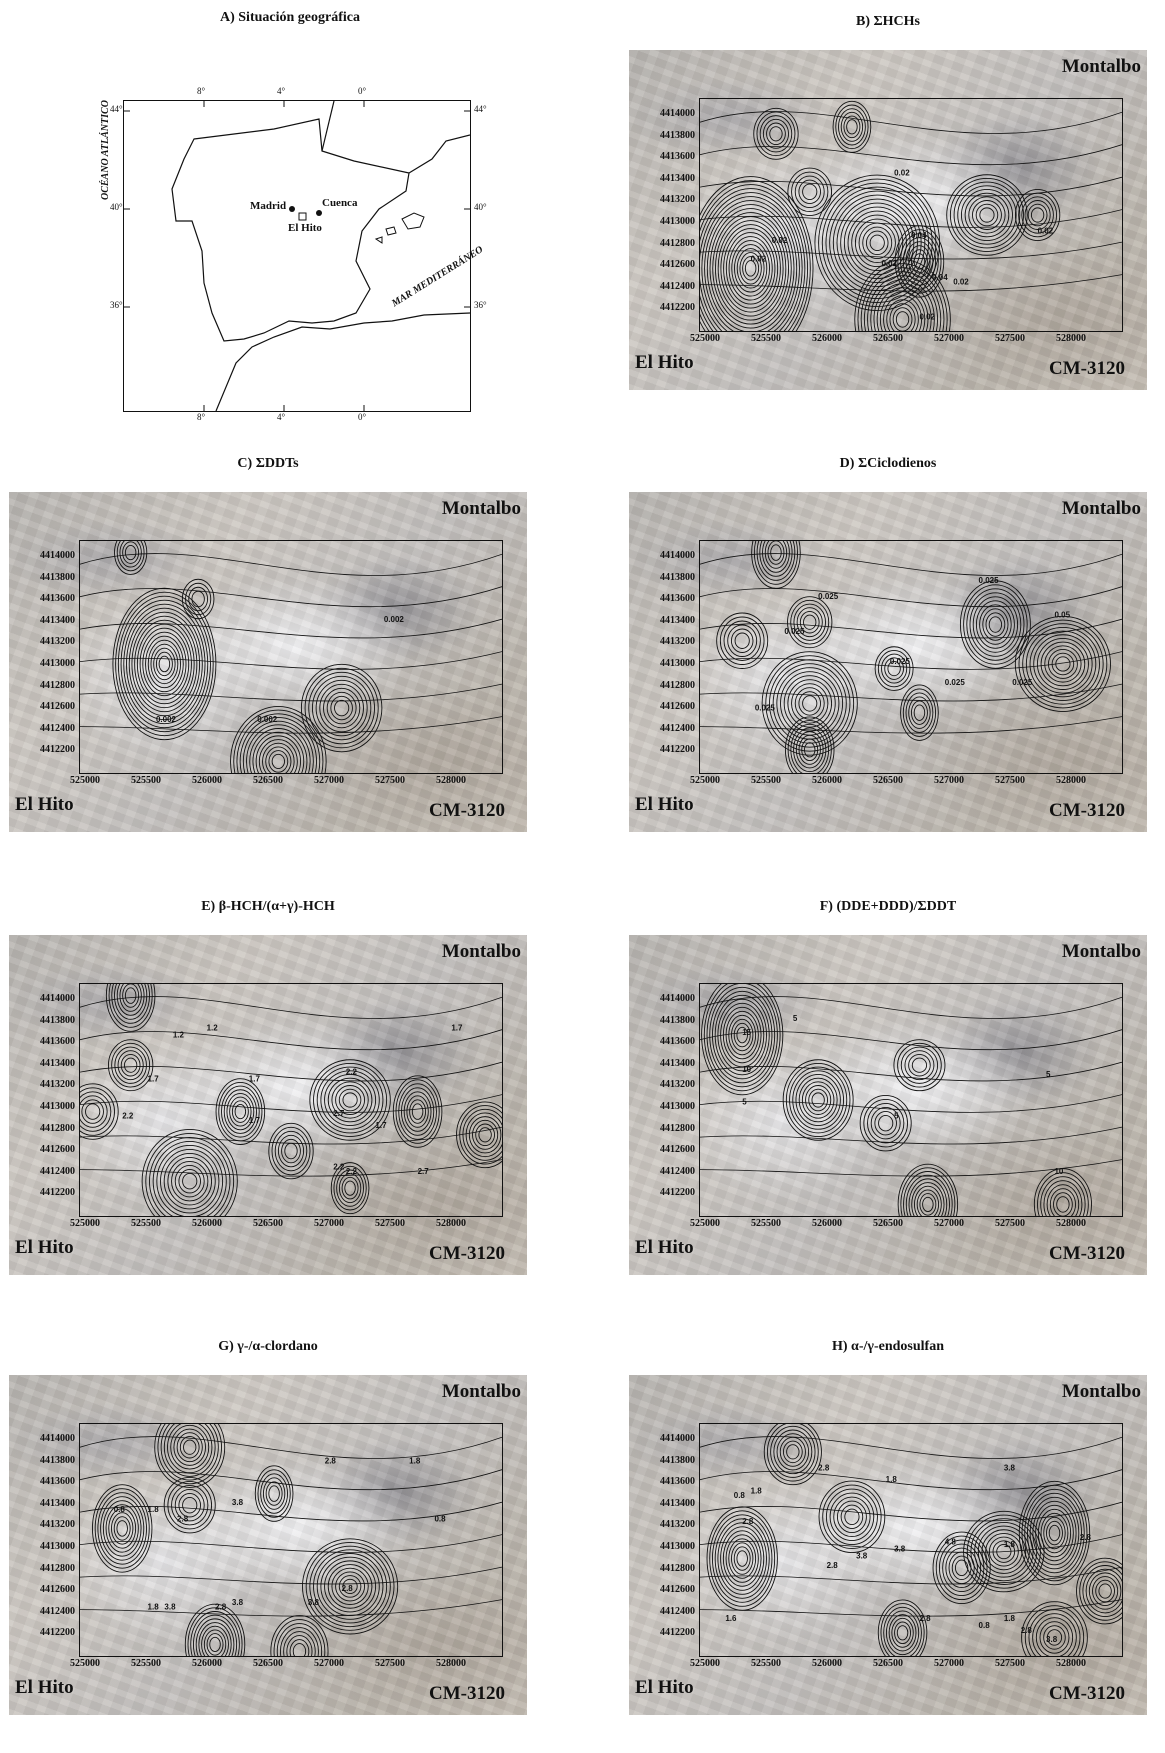 The width and height of the screenshot is (1165, 1753). Describe the element at coordinates (828, 596) in the screenshot. I see `contour-label: 0.025` at that location.